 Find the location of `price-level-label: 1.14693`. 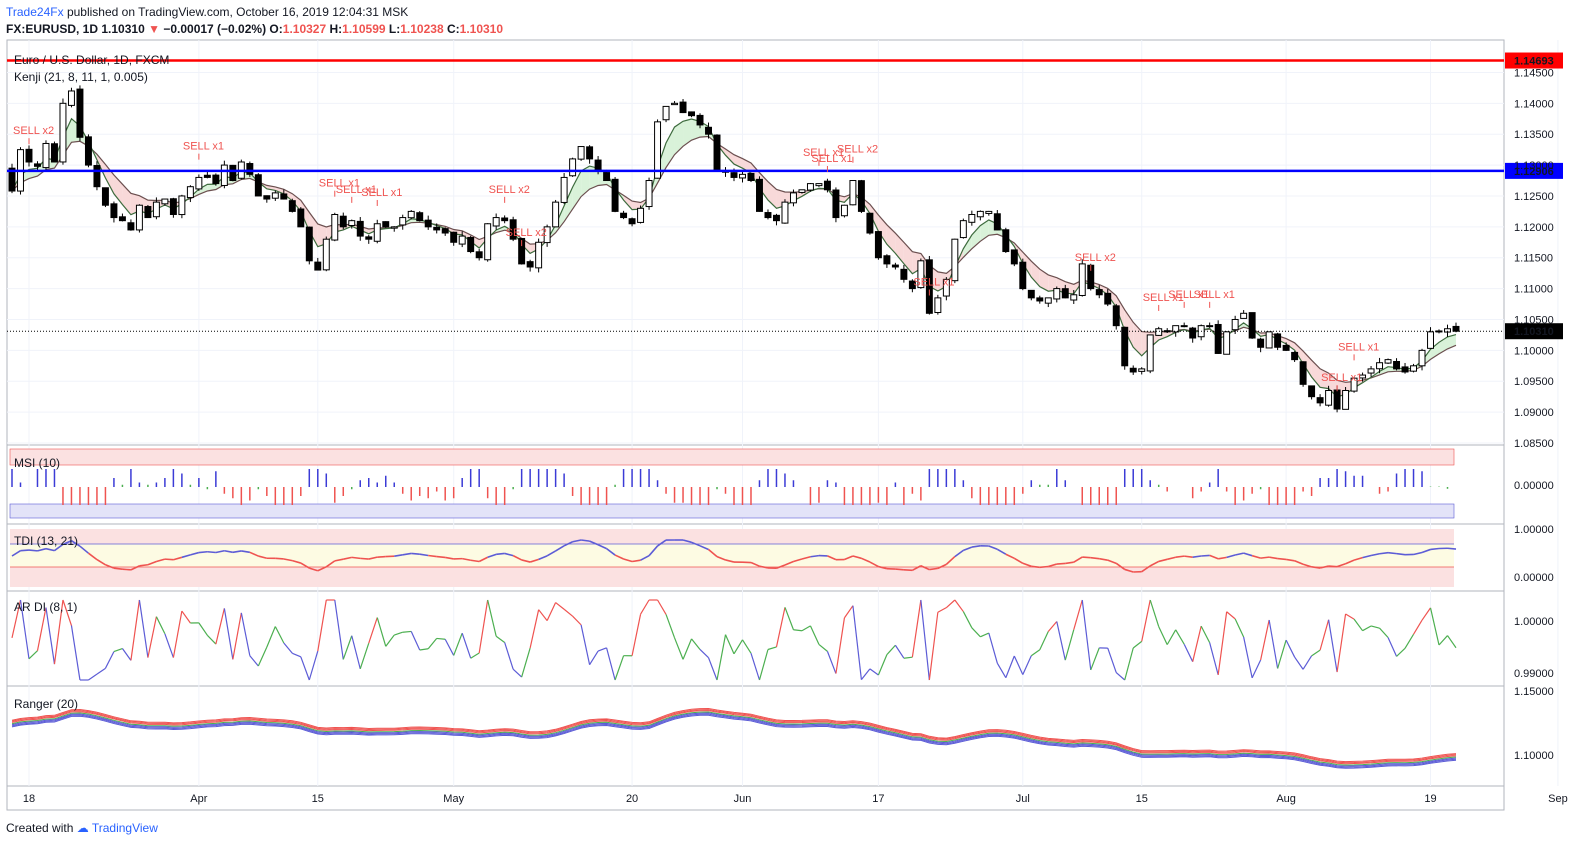

price-level-label: 1.14693 is located at coordinates (1534, 62).